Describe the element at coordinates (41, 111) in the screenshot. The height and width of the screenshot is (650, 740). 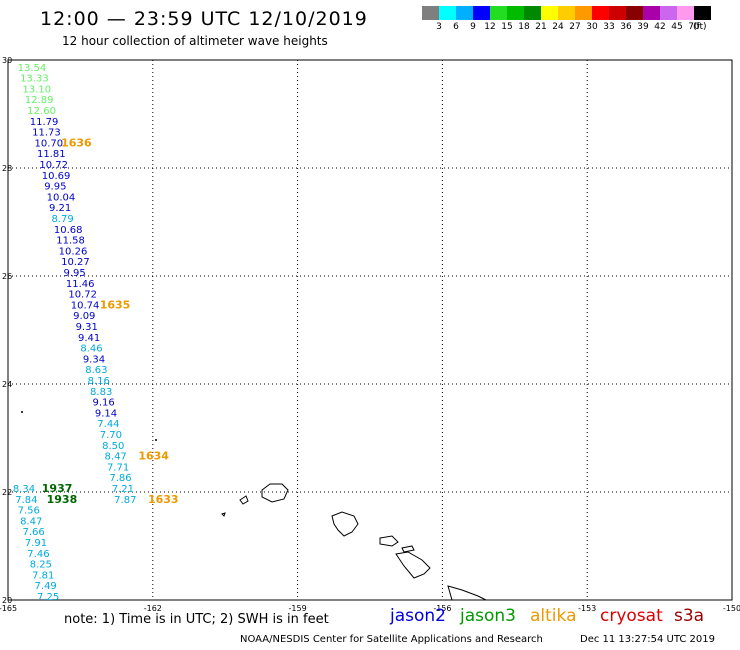
I see `wave-height-label: 12.60` at that location.